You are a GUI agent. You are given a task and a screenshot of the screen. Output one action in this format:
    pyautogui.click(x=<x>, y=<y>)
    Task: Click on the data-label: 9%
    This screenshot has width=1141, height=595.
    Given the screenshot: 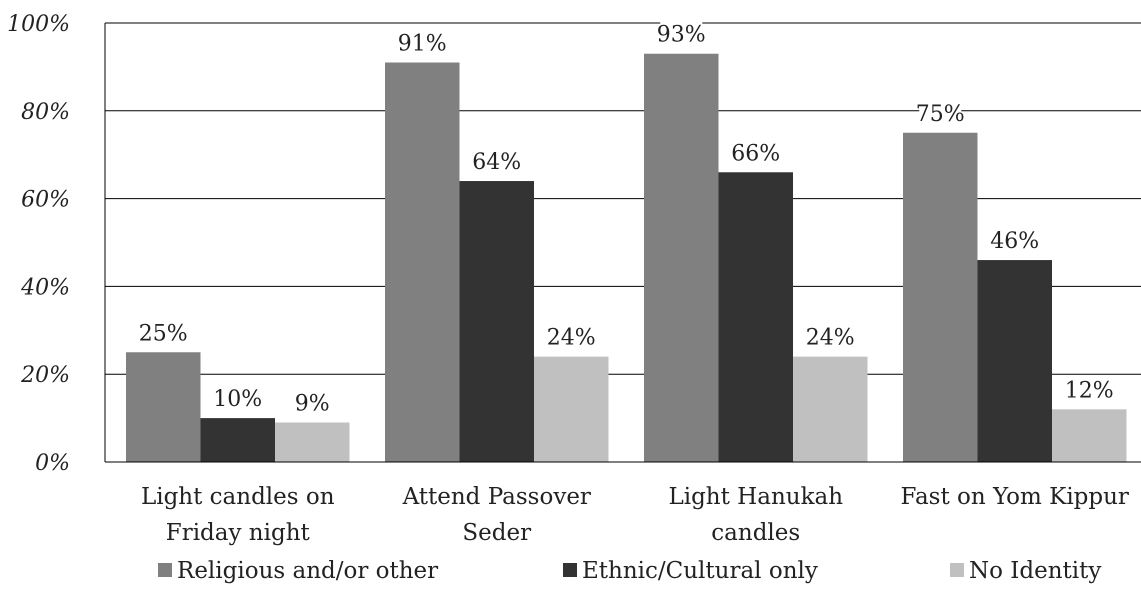 What is the action you would take?
    pyautogui.click(x=312, y=403)
    